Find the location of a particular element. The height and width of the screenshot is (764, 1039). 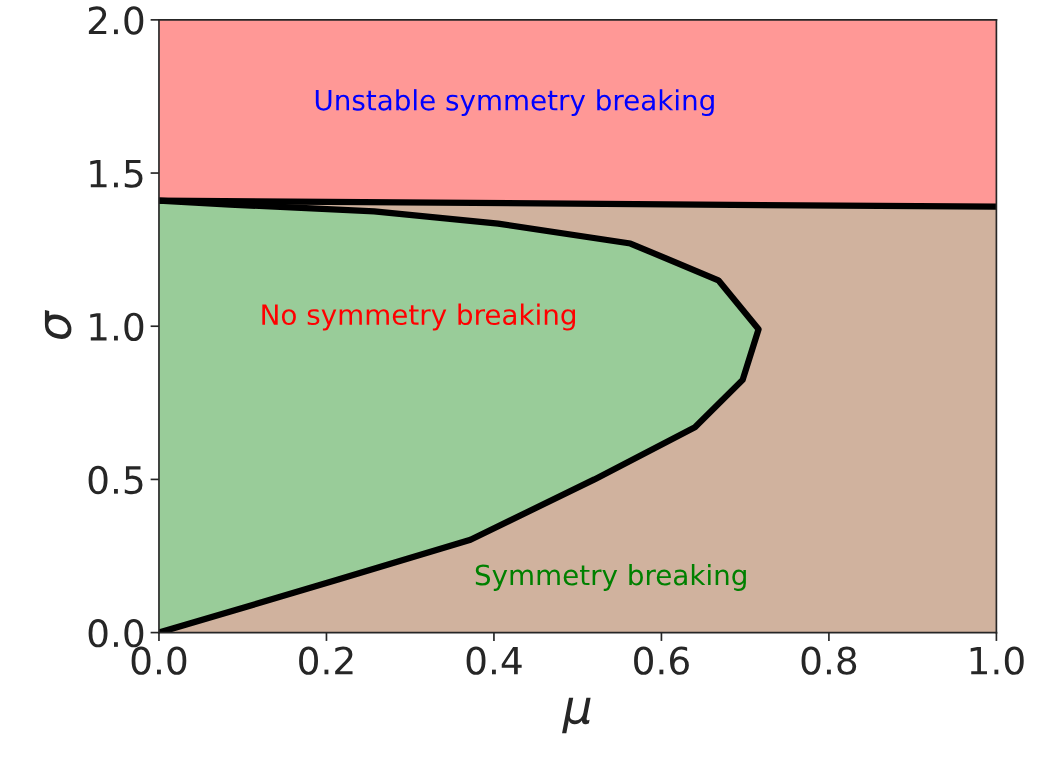

y-axis-title: σ is located at coordinates (58, 324).